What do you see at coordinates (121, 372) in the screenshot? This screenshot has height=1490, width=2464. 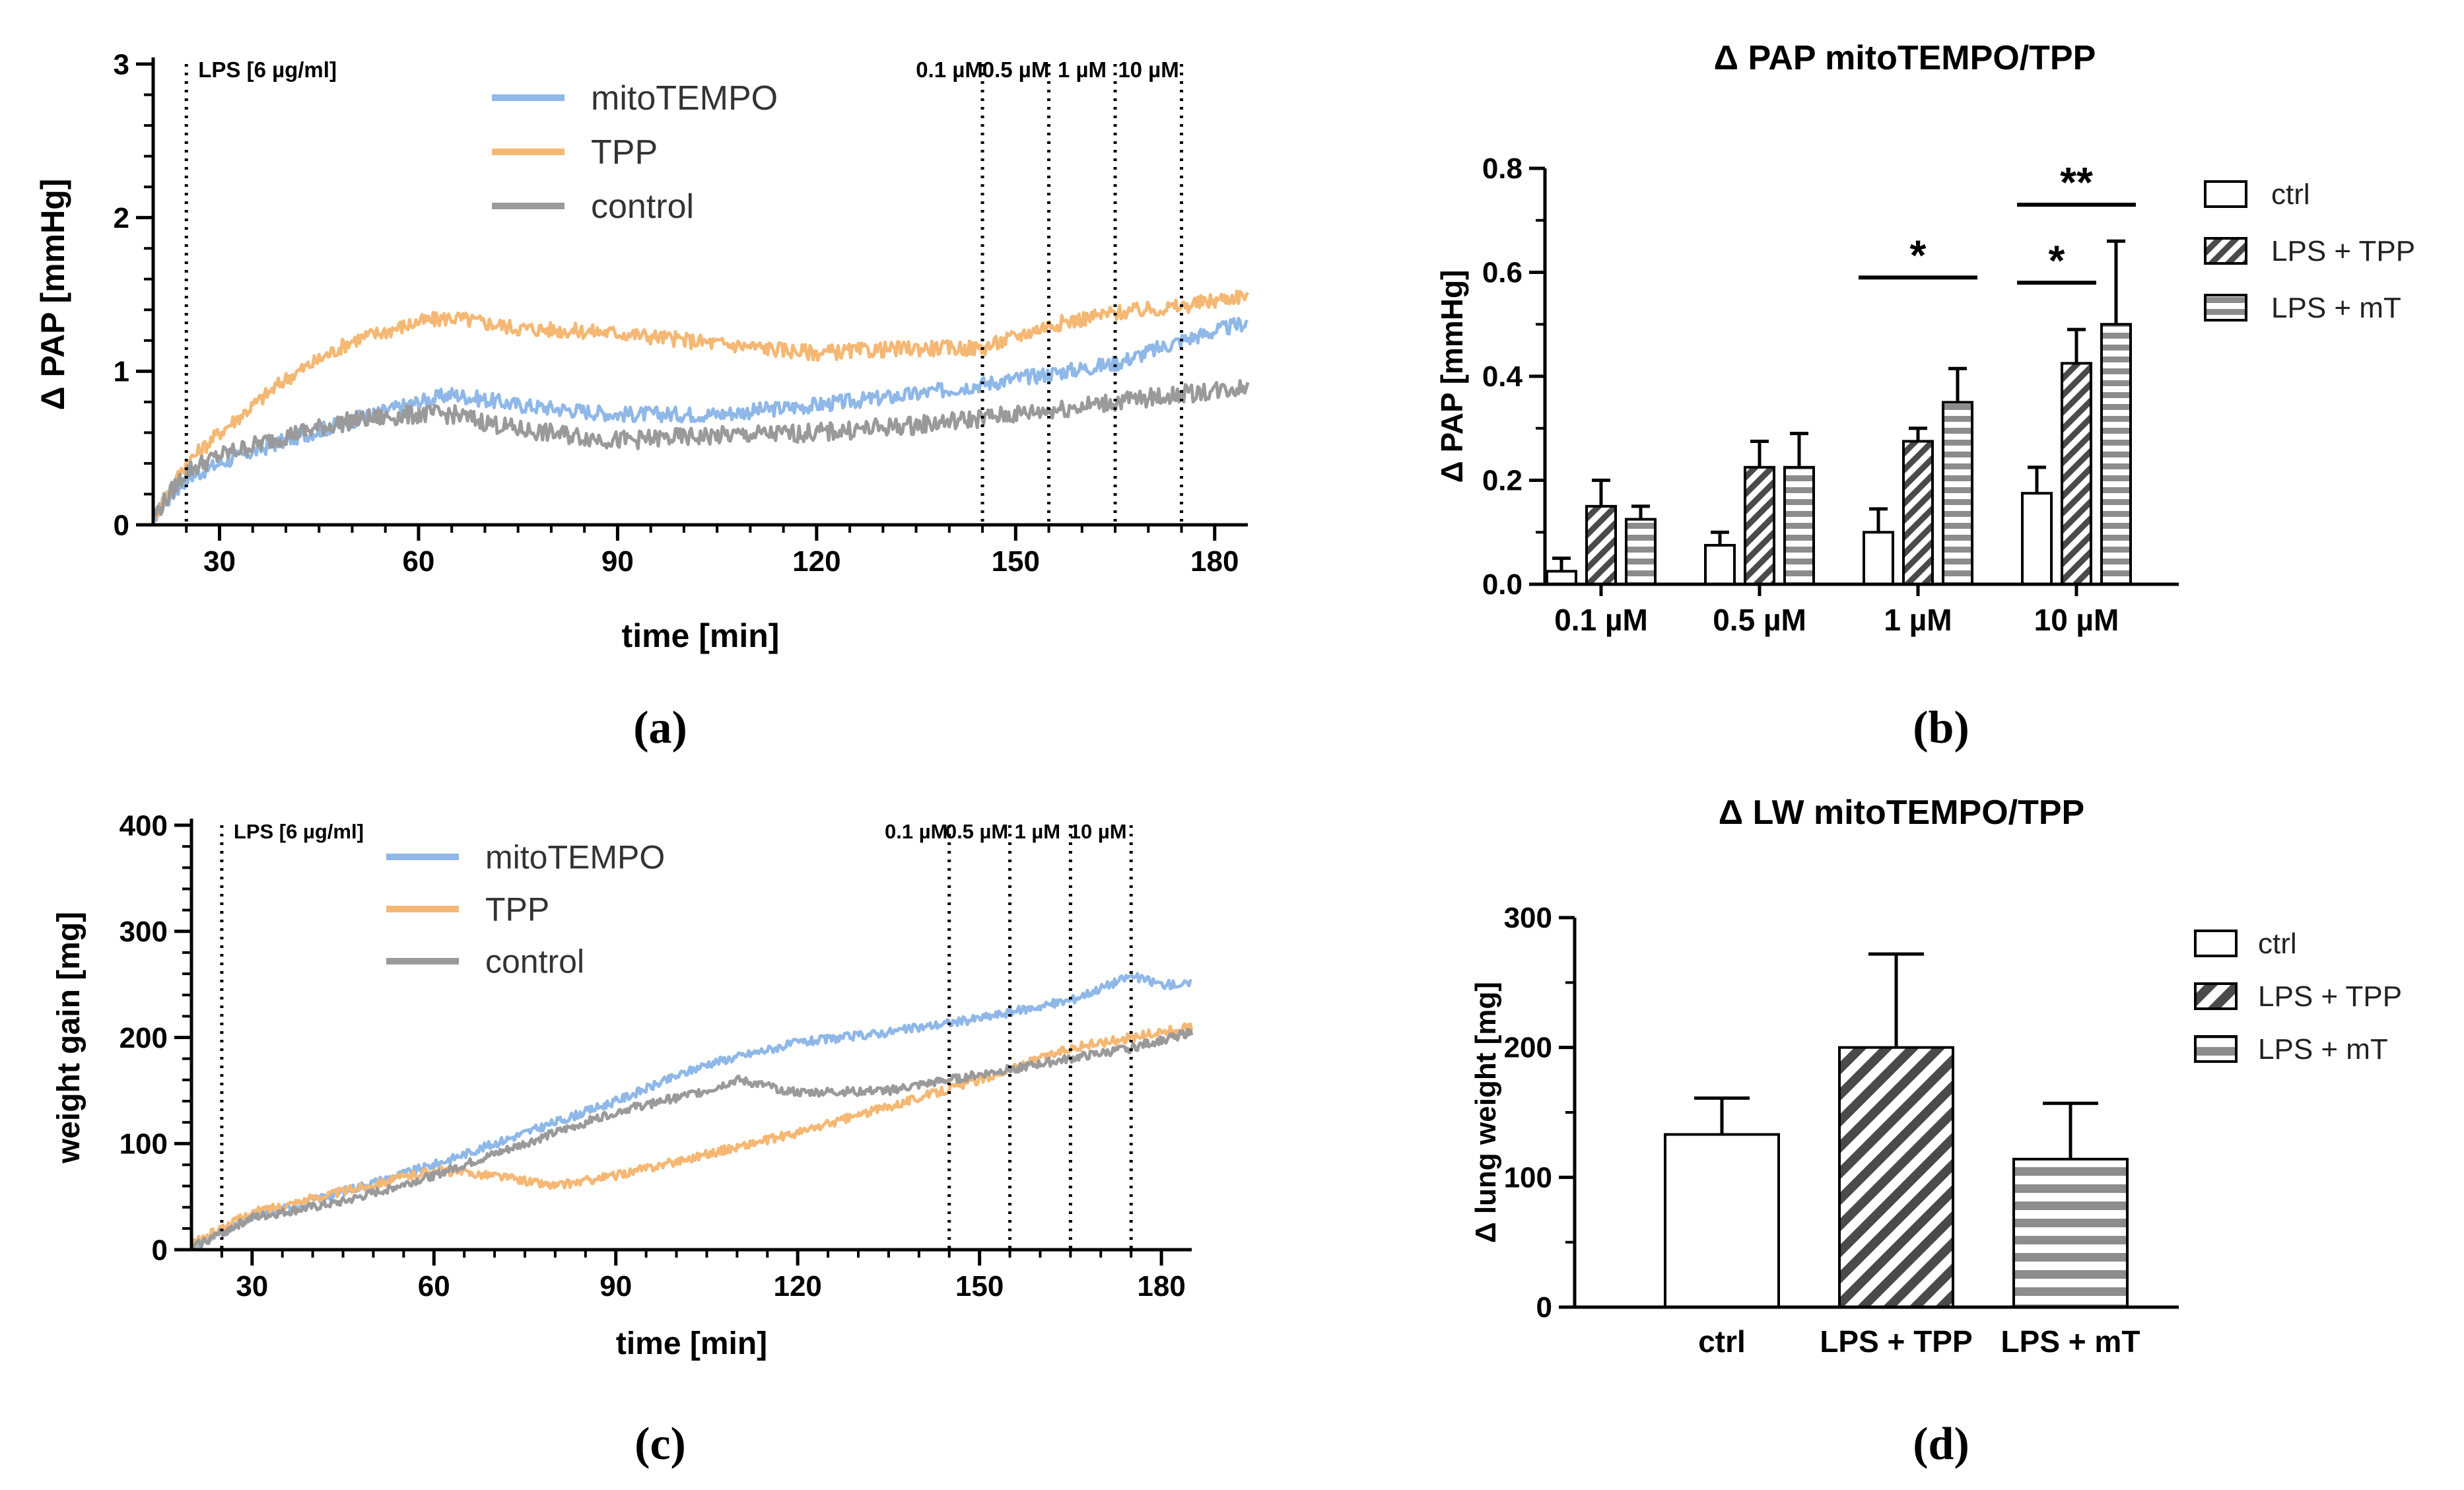 I see `y-tick-label: 1` at bounding box center [121, 372].